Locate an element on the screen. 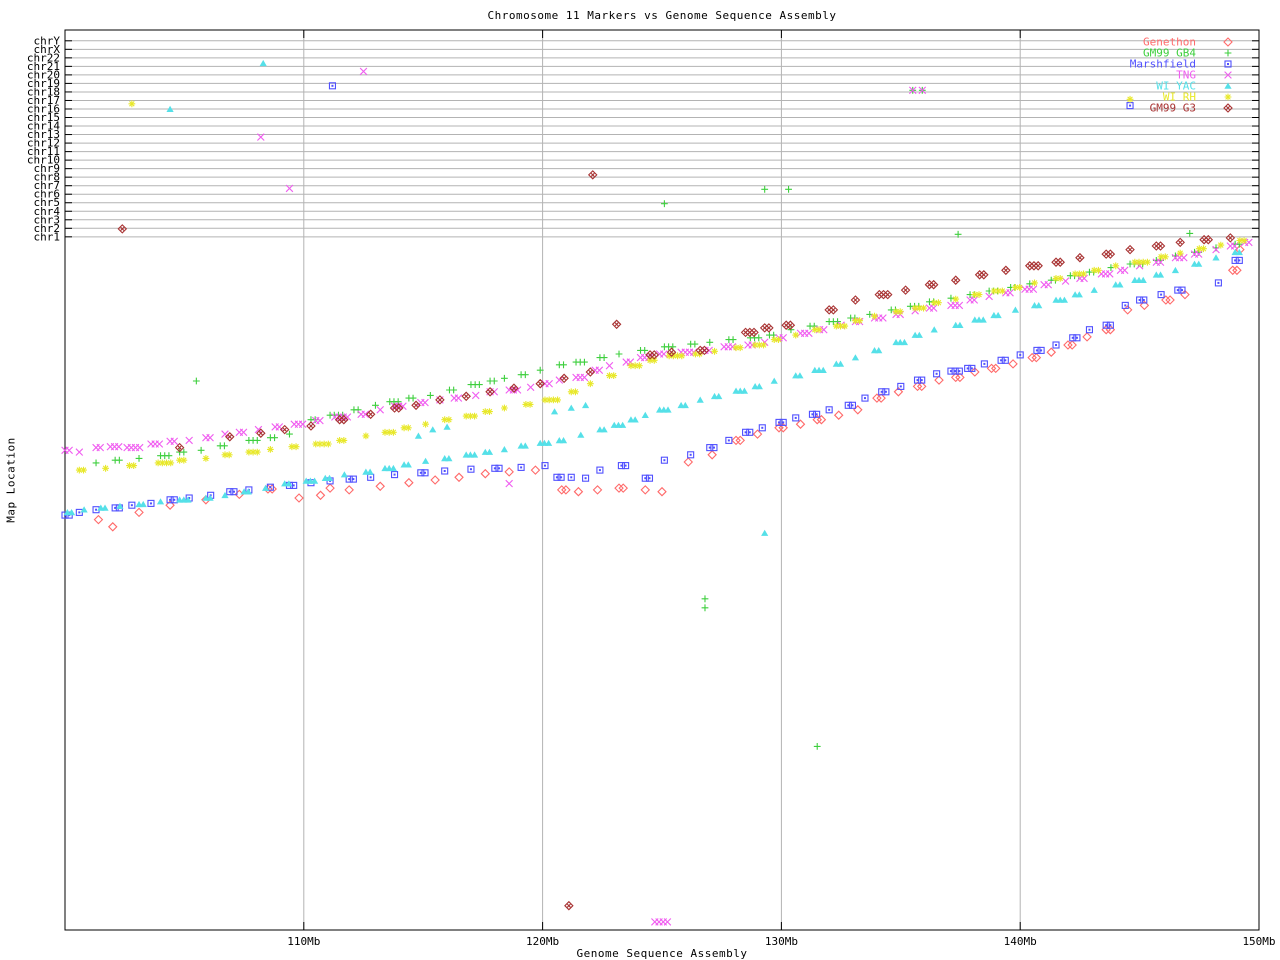 Image resolution: width=1280 pixels, height=960 pixels. chromosome-label-chr18: chr18 is located at coordinates (43, 91).